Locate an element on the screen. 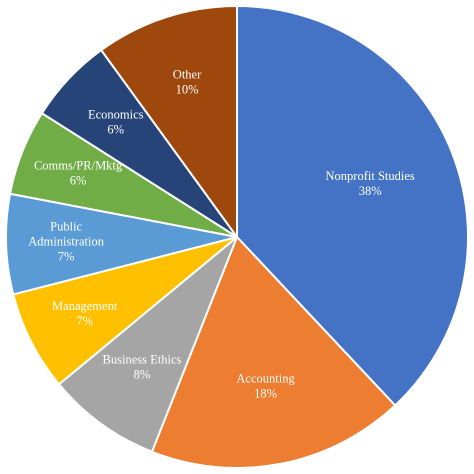 This screenshot has width=474, height=474. data-label-nonprofit-studies: Nonprofit Studies 38% is located at coordinates (370, 183).